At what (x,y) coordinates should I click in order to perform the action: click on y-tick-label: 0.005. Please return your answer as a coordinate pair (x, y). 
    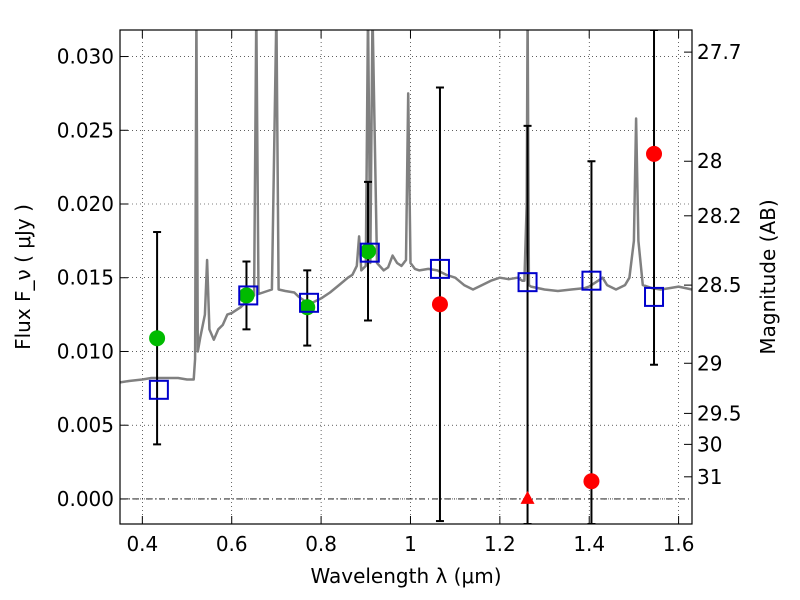
    Looking at the image, I should click on (85, 425).